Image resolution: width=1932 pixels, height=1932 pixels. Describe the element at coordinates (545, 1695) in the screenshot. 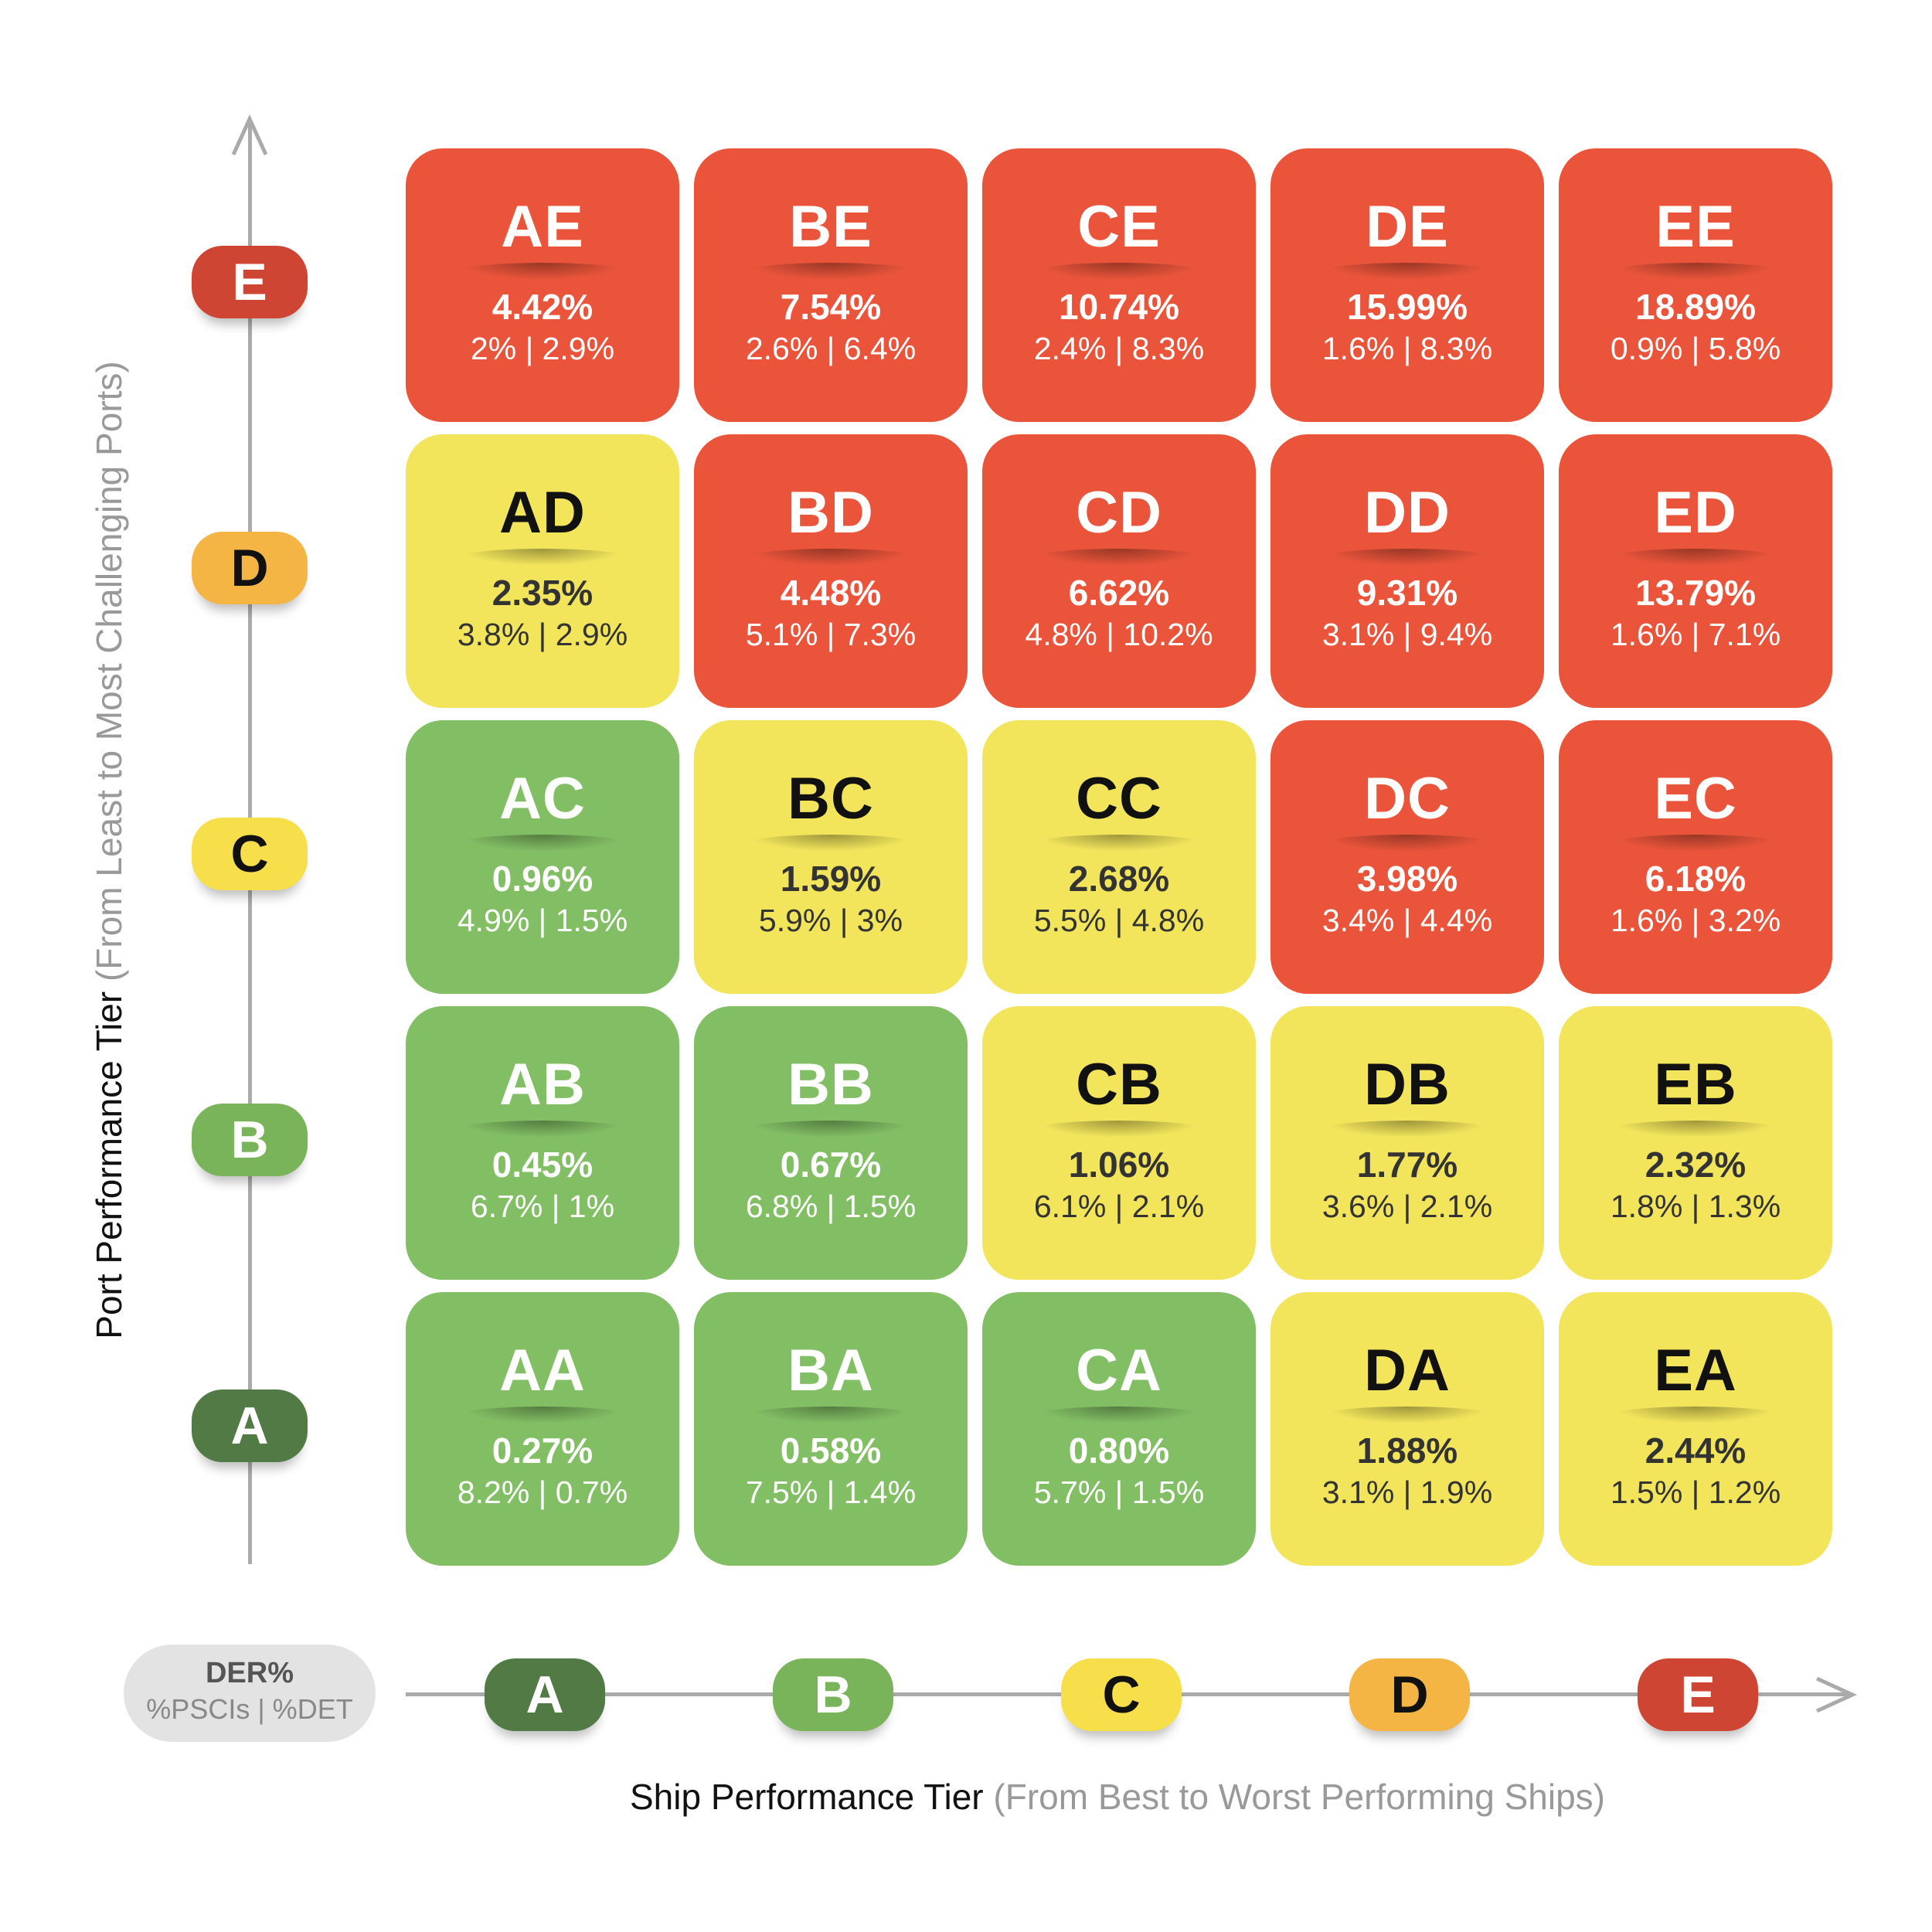

I see `x-tier-badge-a: A` at that location.